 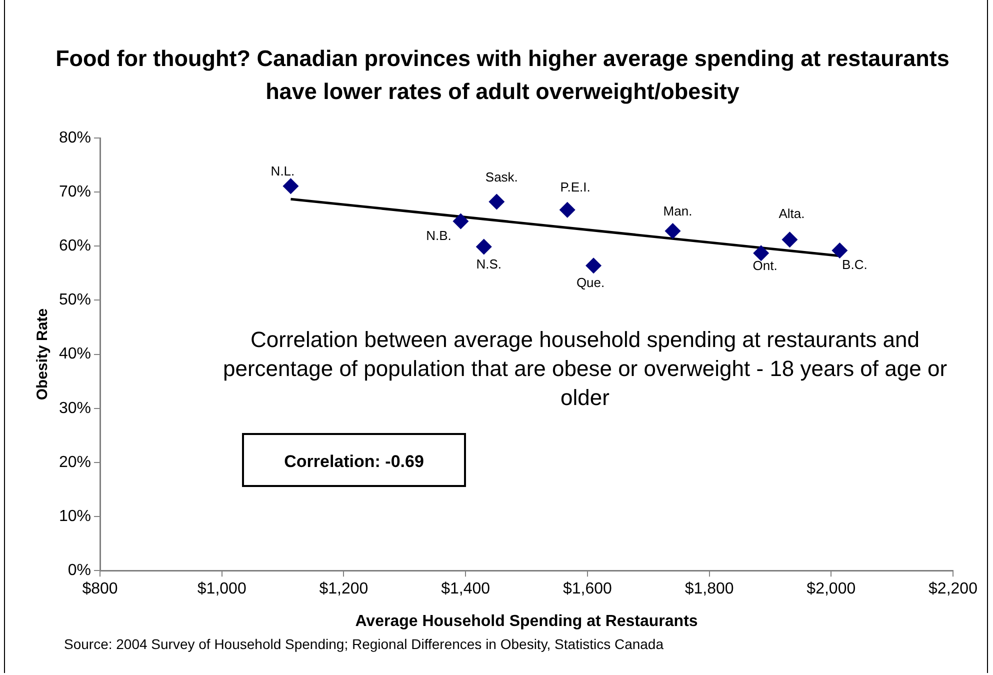 I want to click on x-tick-label: $1,400, so click(x=465, y=589).